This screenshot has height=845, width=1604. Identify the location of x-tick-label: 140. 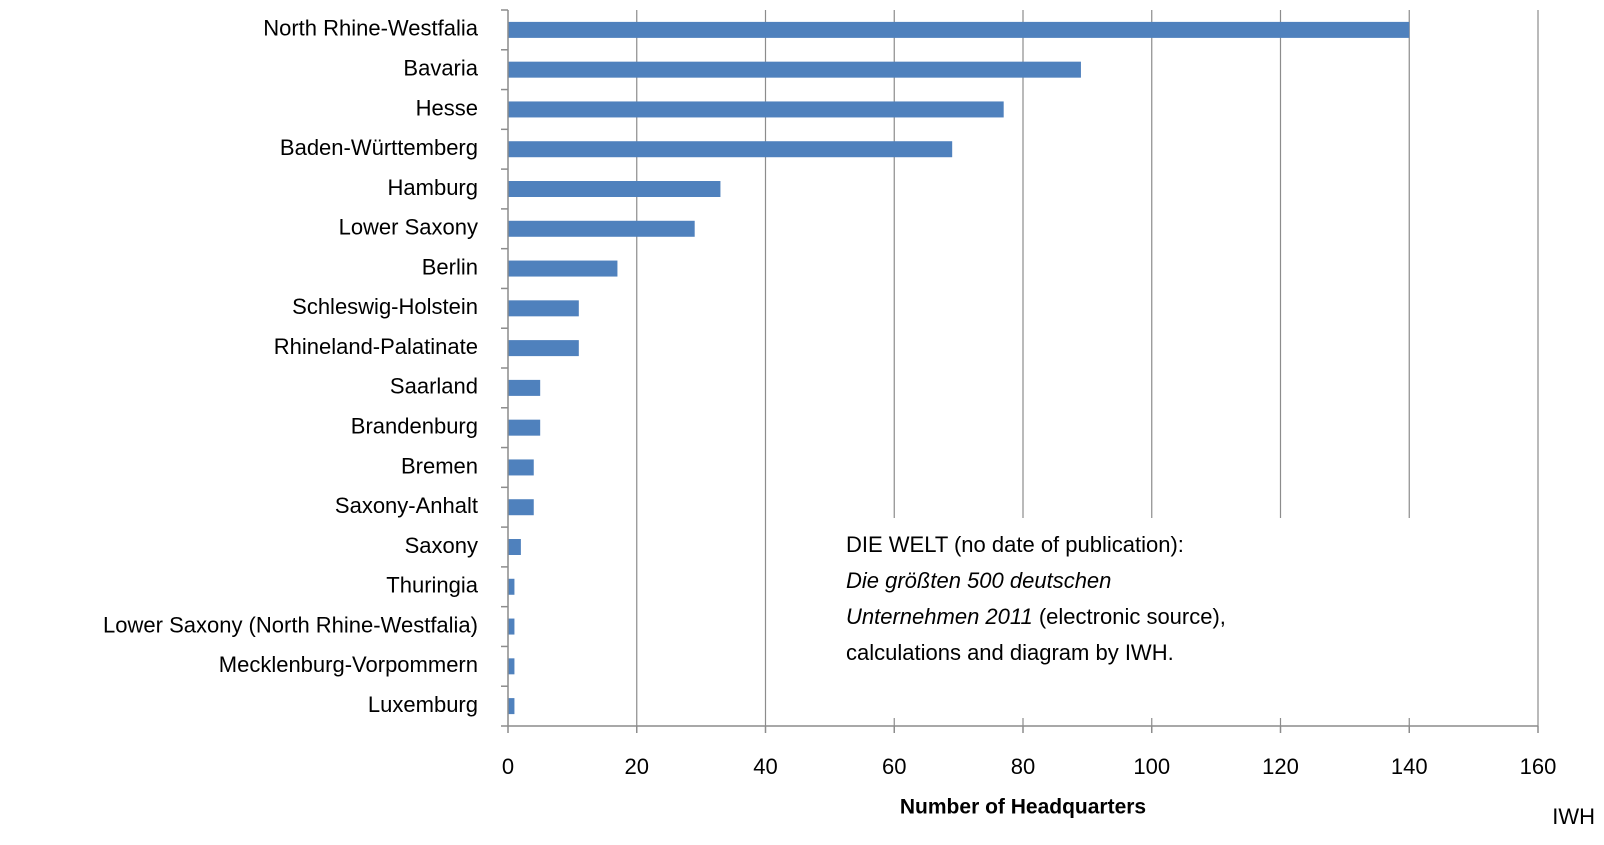
(1409, 766).